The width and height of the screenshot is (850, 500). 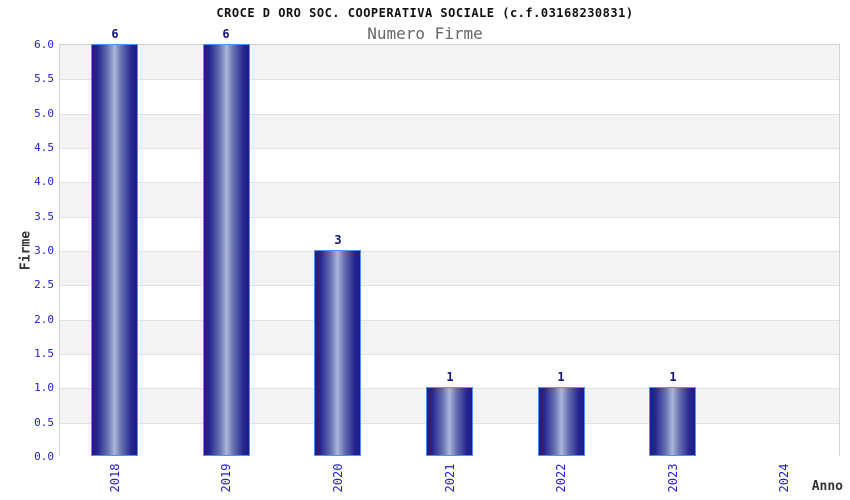 I want to click on y-tick-label: 0.5, so click(x=44, y=422).